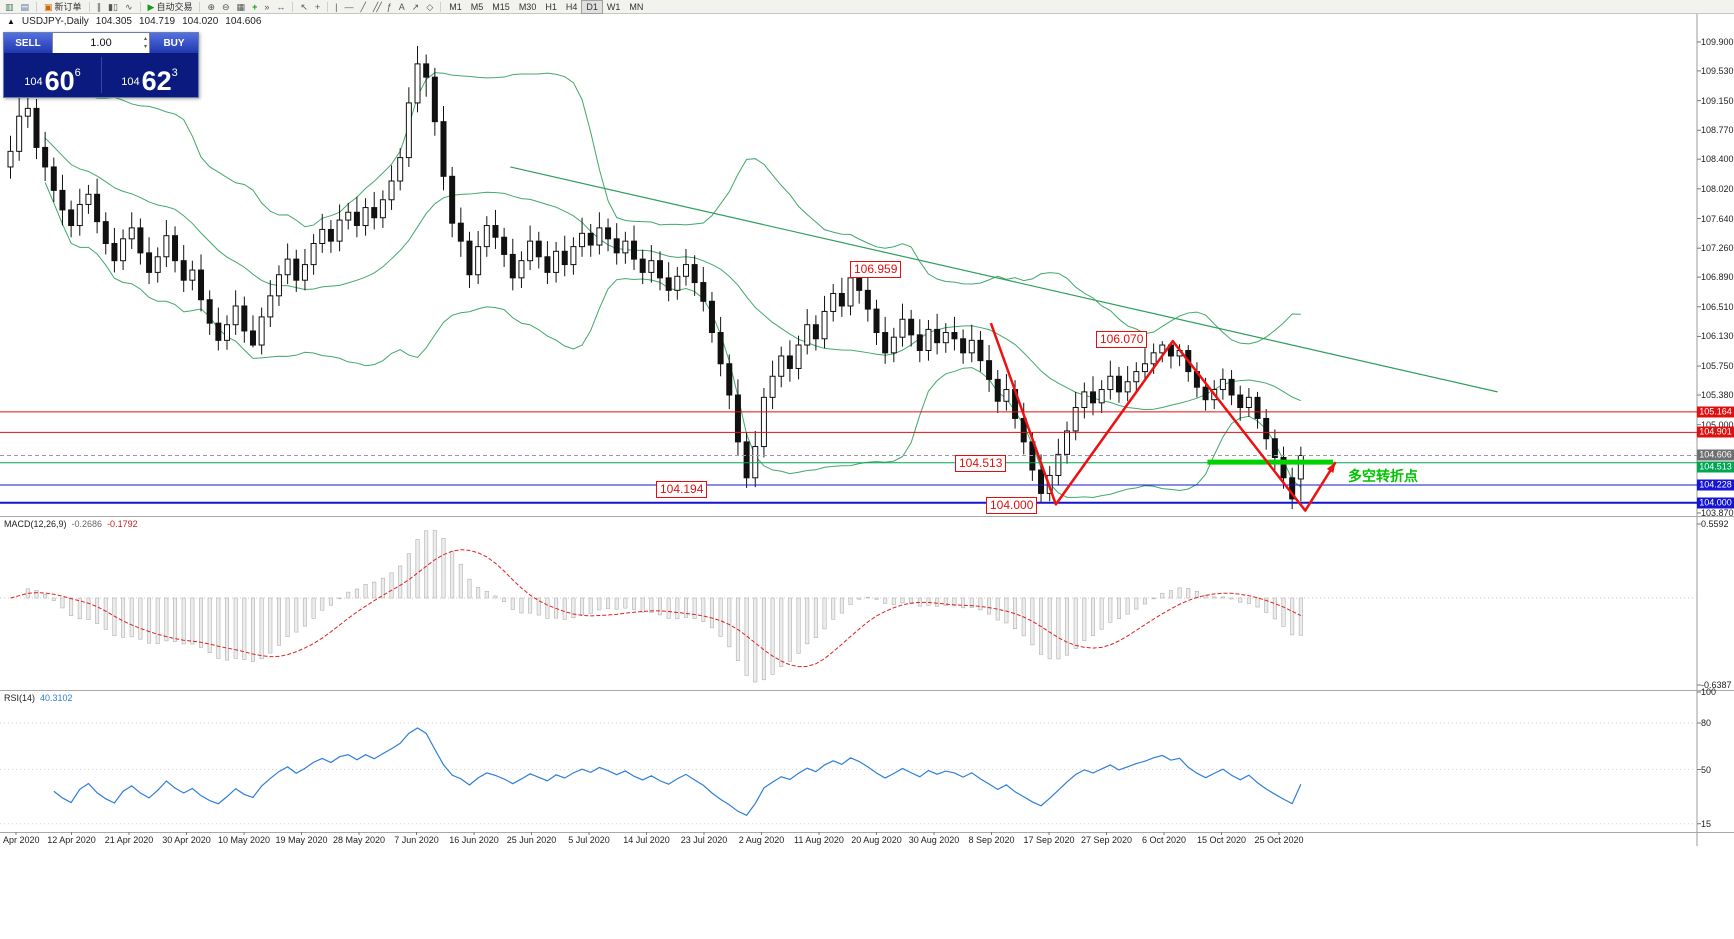  I want to click on price-scale-label: 107.640, so click(1717, 218).